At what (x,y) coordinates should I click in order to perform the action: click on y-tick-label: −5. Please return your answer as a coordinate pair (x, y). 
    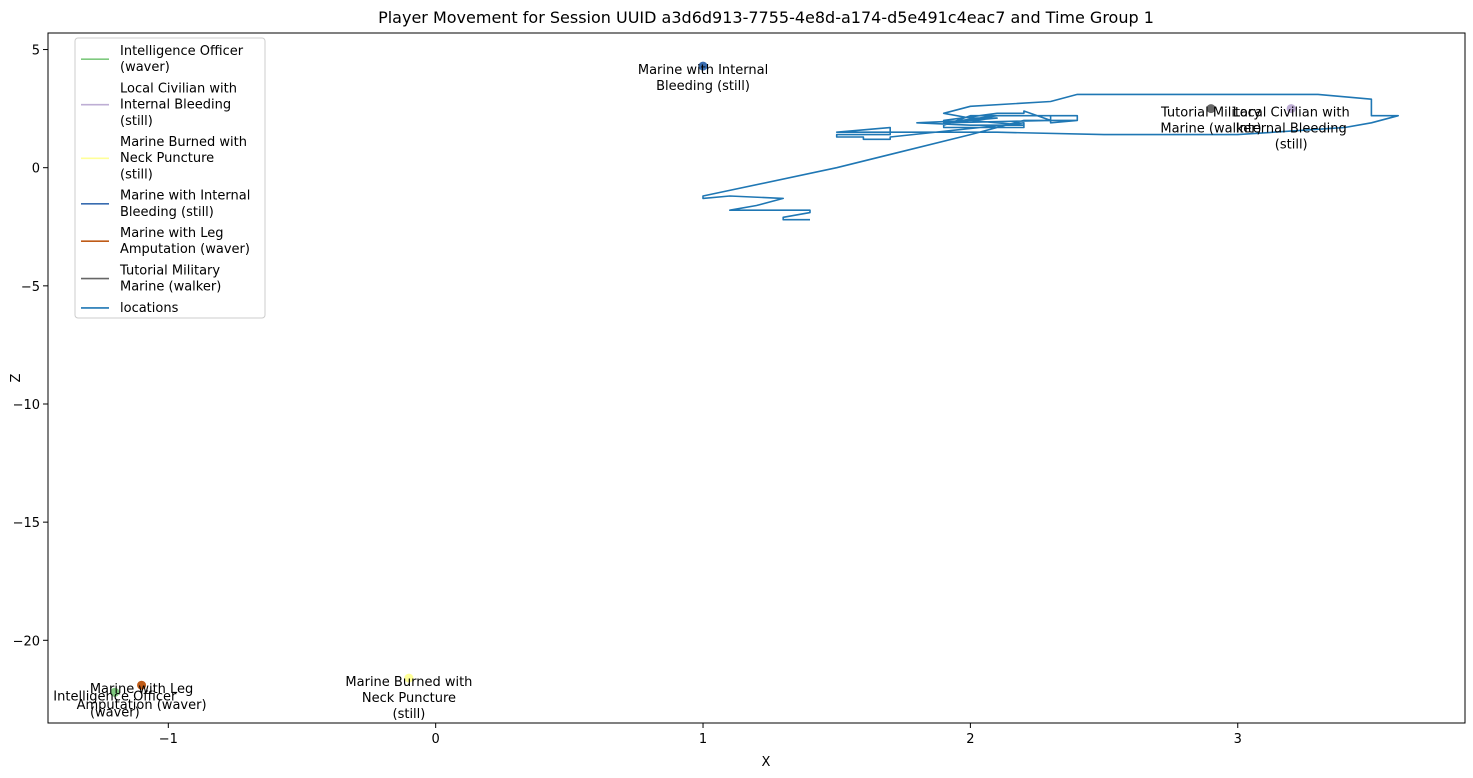
    Looking at the image, I should click on (30, 287).